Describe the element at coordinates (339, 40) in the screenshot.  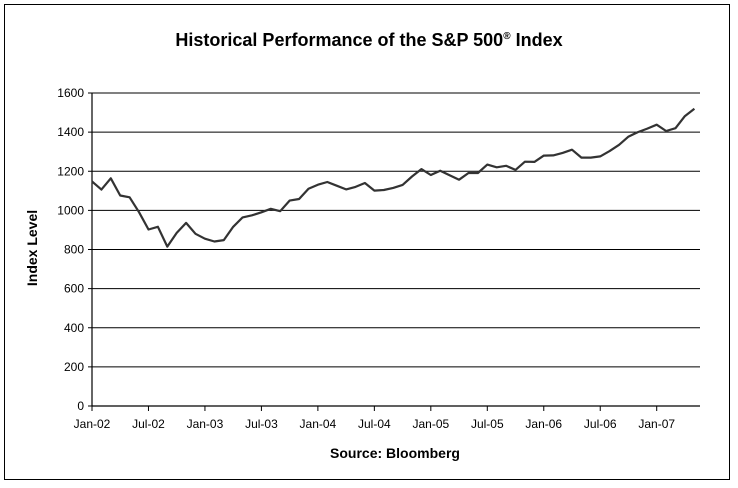
I see `chart-title-main: Historical Performance of the S&P 500` at that location.